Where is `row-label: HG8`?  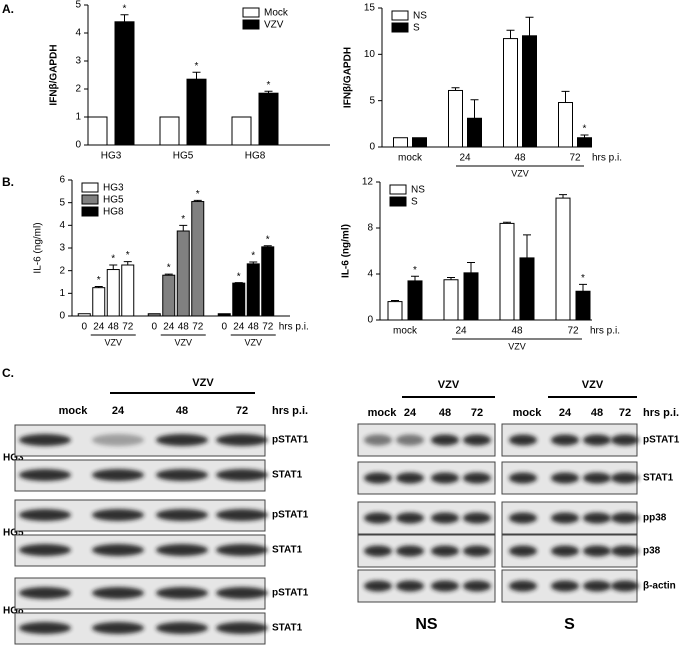
row-label: HG8 is located at coordinates (13, 611).